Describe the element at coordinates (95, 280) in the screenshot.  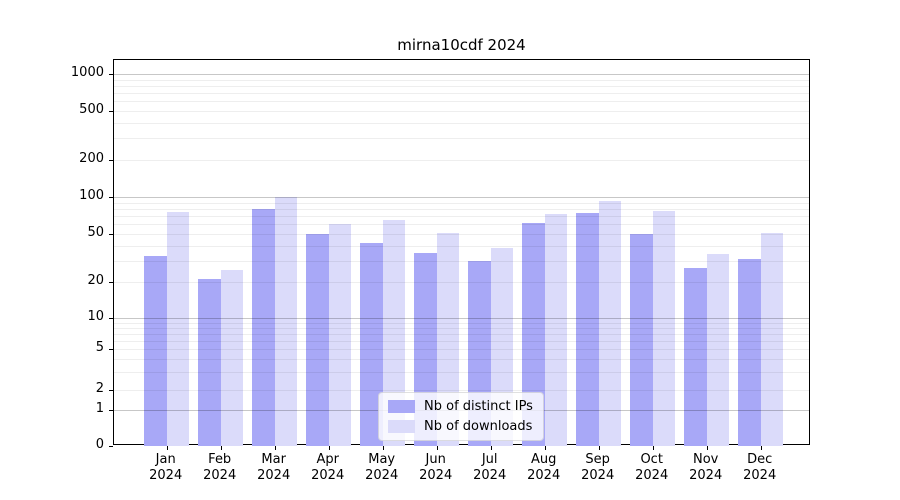
I see `y-tick-label-20: 20` at that location.